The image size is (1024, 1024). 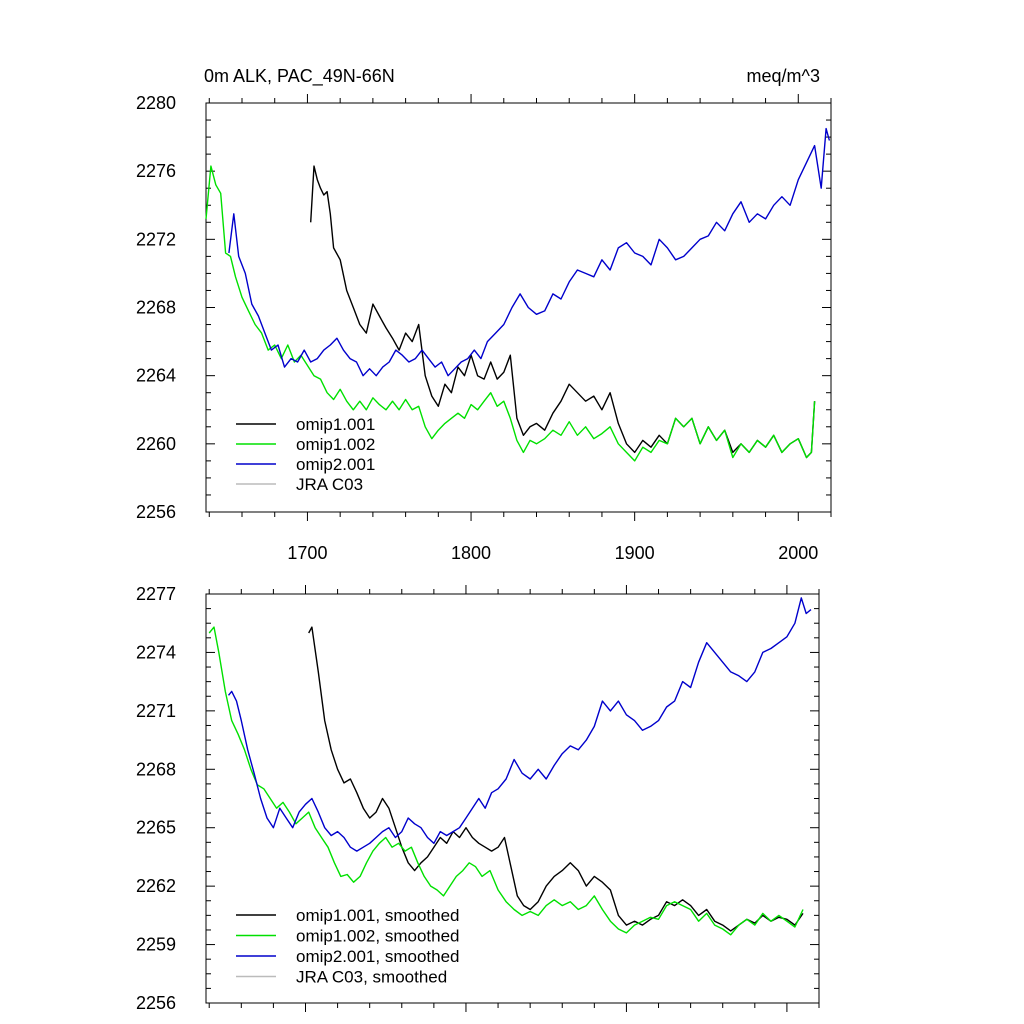 What do you see at coordinates (471, 553) in the screenshot?
I see `top-xtick-label: 1800` at bounding box center [471, 553].